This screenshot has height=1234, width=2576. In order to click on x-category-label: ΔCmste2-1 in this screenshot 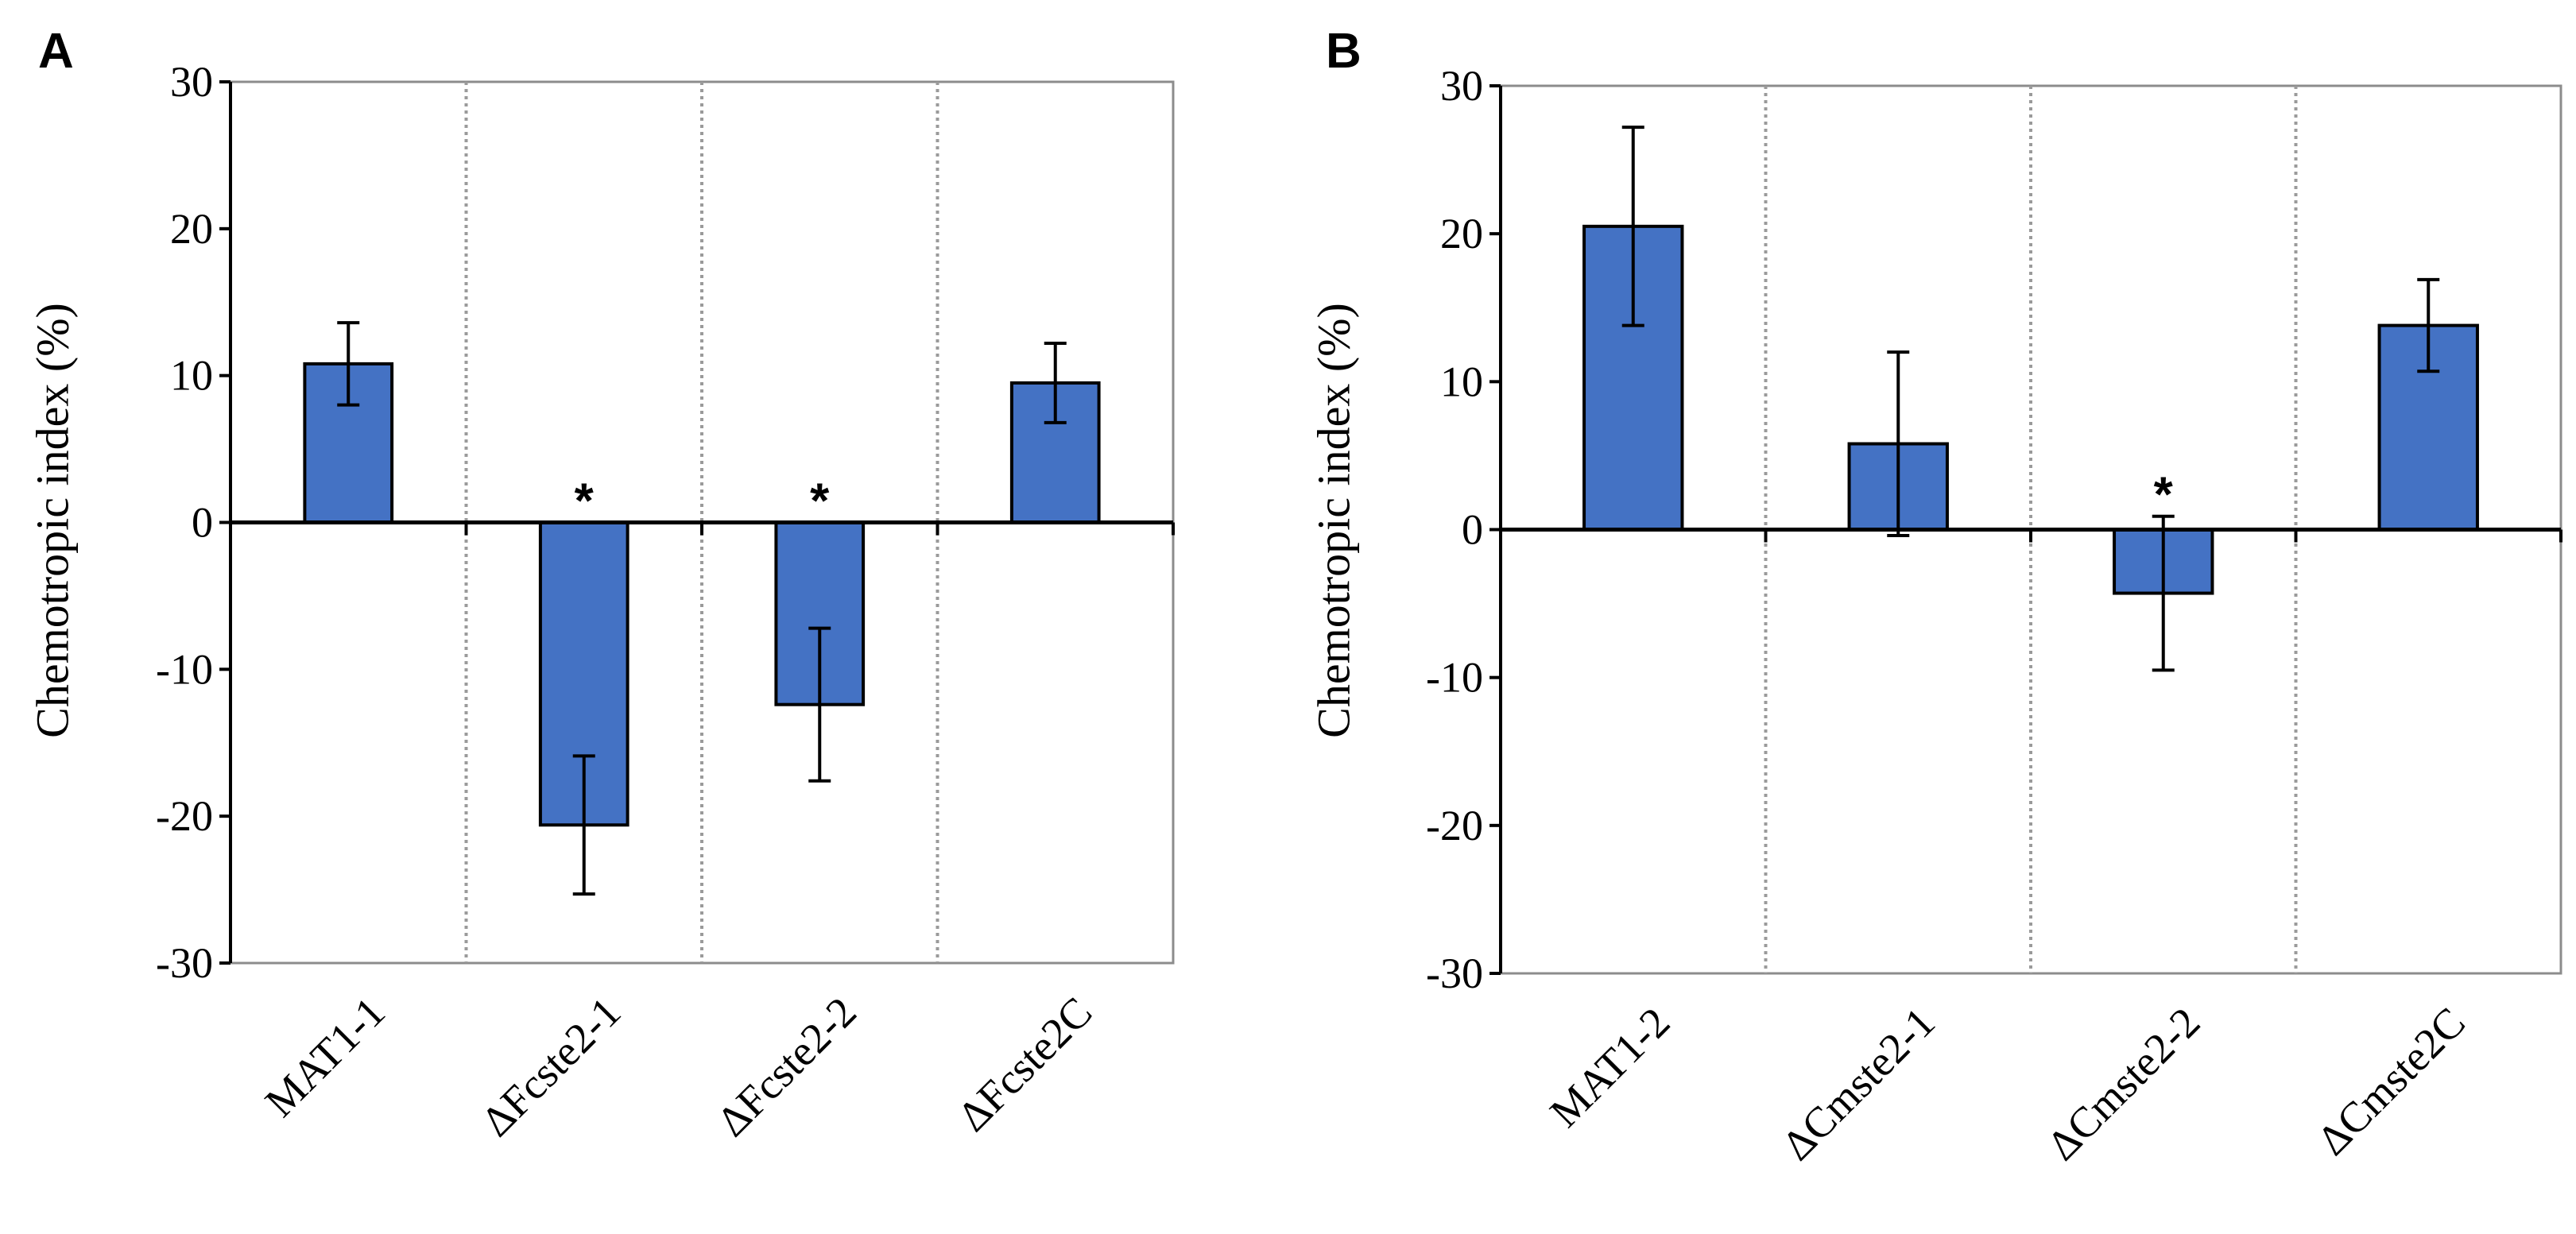, I will do `click(1857, 1083)`.